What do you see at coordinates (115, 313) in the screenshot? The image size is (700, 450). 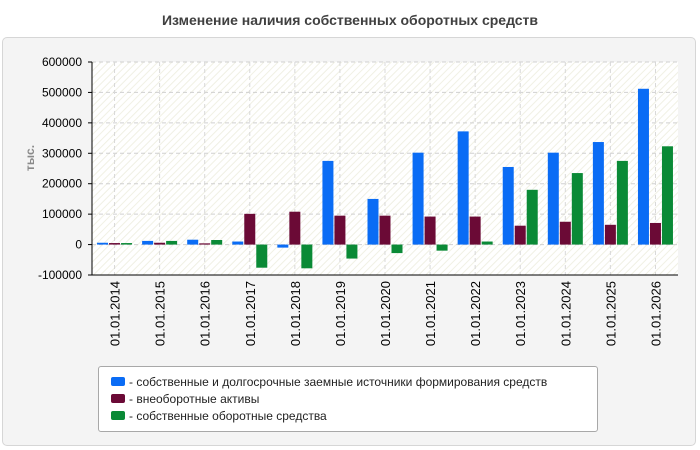 I see `x-tick-label: 01.01.2014` at bounding box center [115, 313].